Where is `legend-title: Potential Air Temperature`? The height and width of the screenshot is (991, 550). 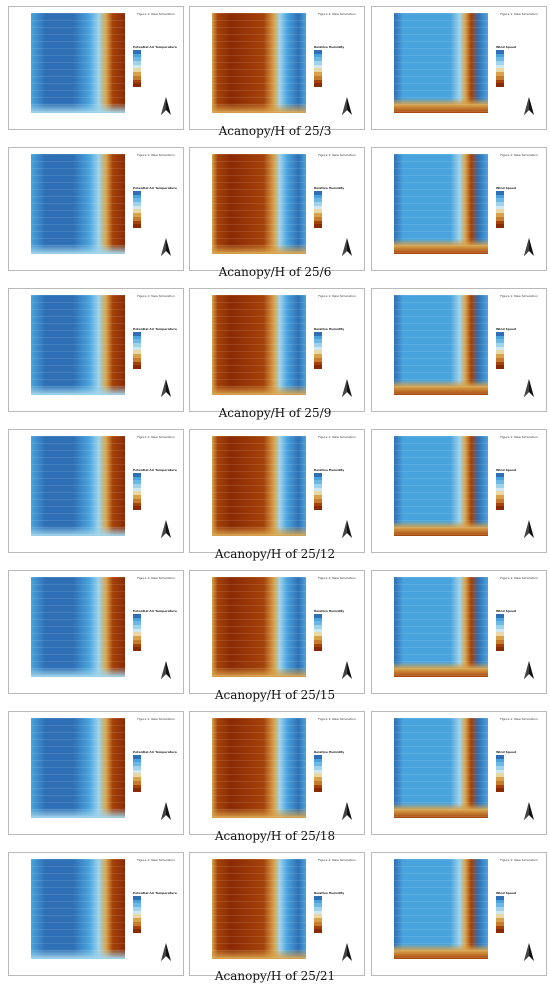
legend-title: Potential Air Temperature is located at coordinates (155, 470).